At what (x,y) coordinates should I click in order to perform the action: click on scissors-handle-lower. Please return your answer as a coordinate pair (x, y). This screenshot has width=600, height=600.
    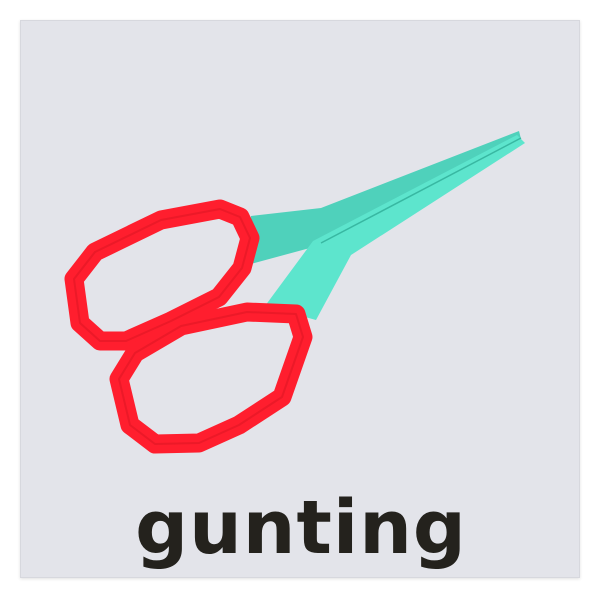
    Looking at the image, I should click on (211, 378).